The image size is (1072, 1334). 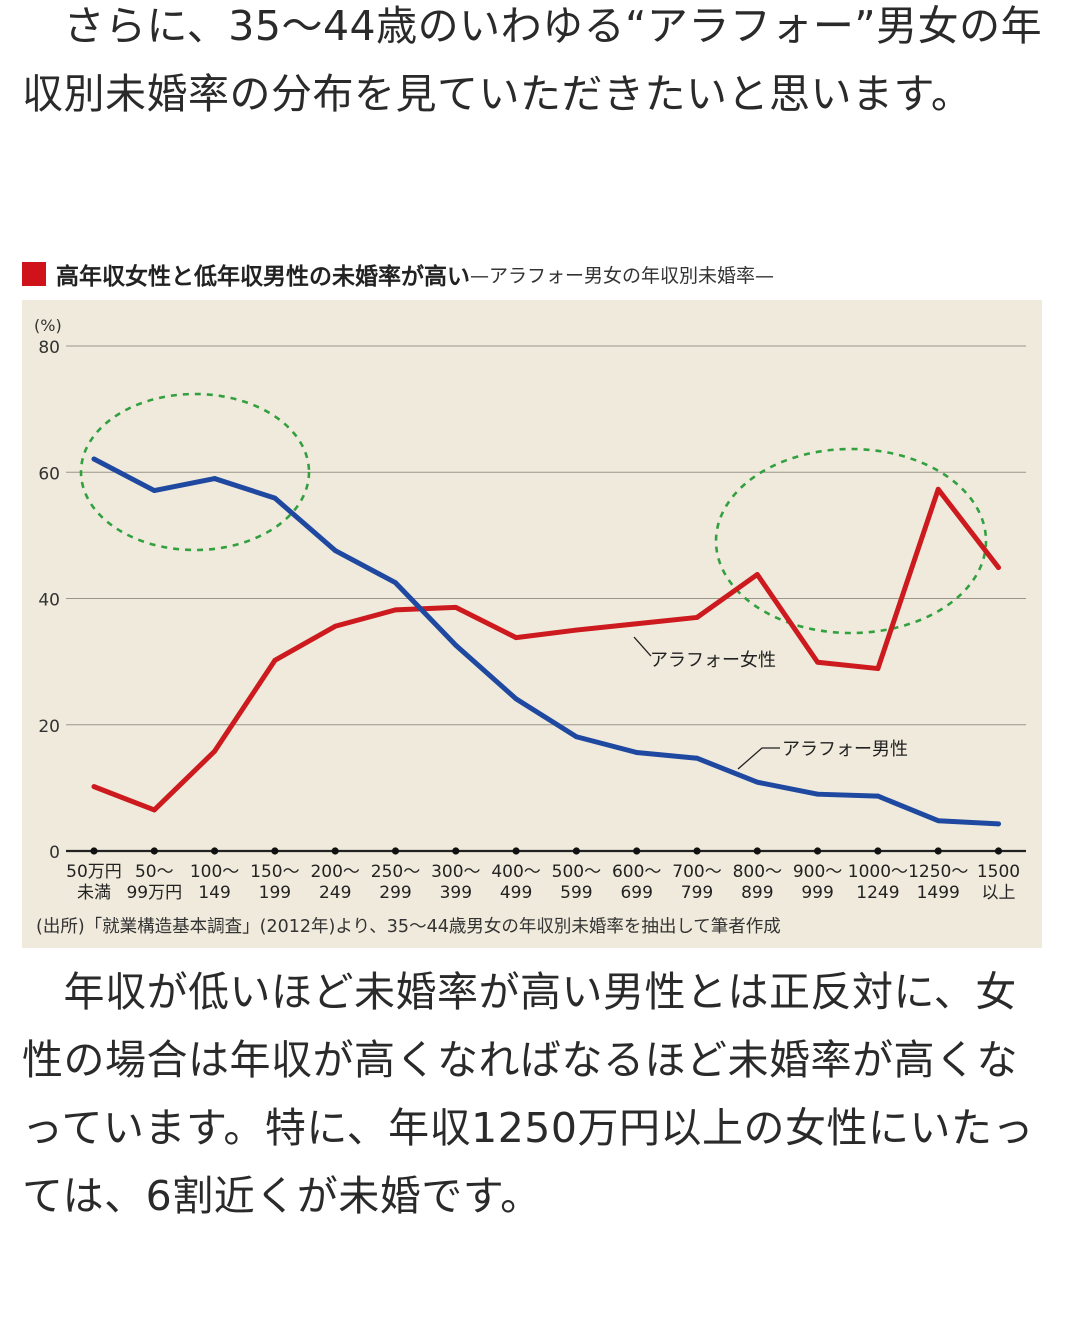 What do you see at coordinates (456, 893) in the screenshot?
I see `x-tick-label: 399` at bounding box center [456, 893].